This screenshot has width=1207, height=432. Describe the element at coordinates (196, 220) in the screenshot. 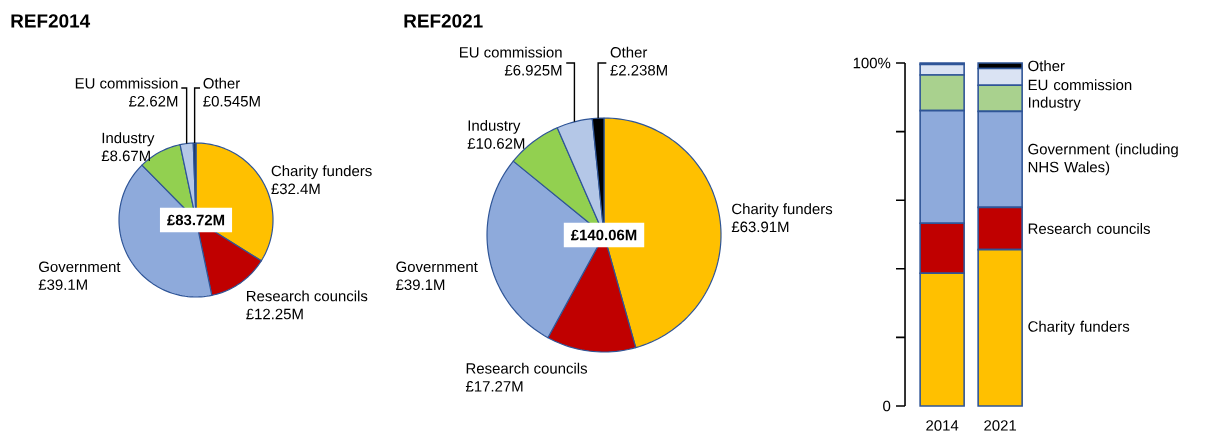

I see `text: £83.72M` at that location.